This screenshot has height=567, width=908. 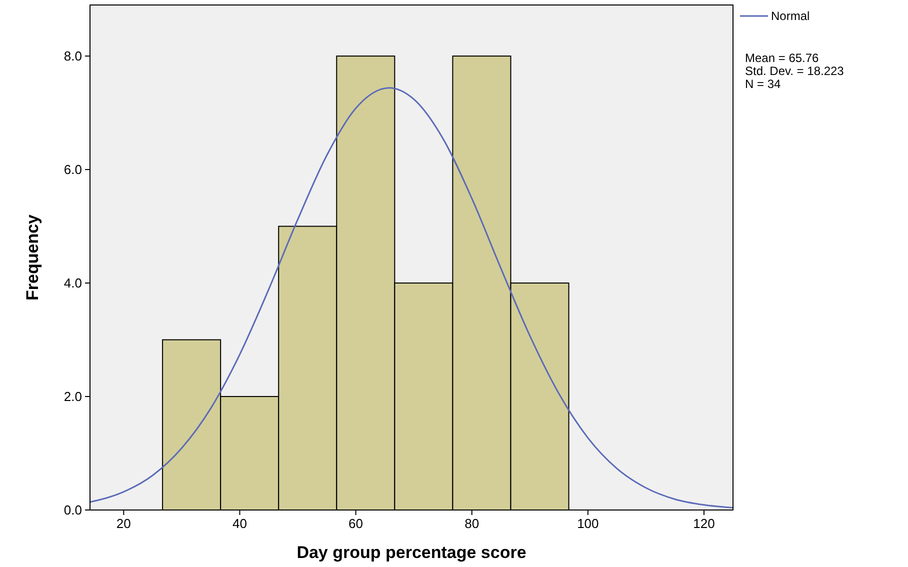 What do you see at coordinates (704, 523) in the screenshot?
I see `x-tick-label: 120` at bounding box center [704, 523].